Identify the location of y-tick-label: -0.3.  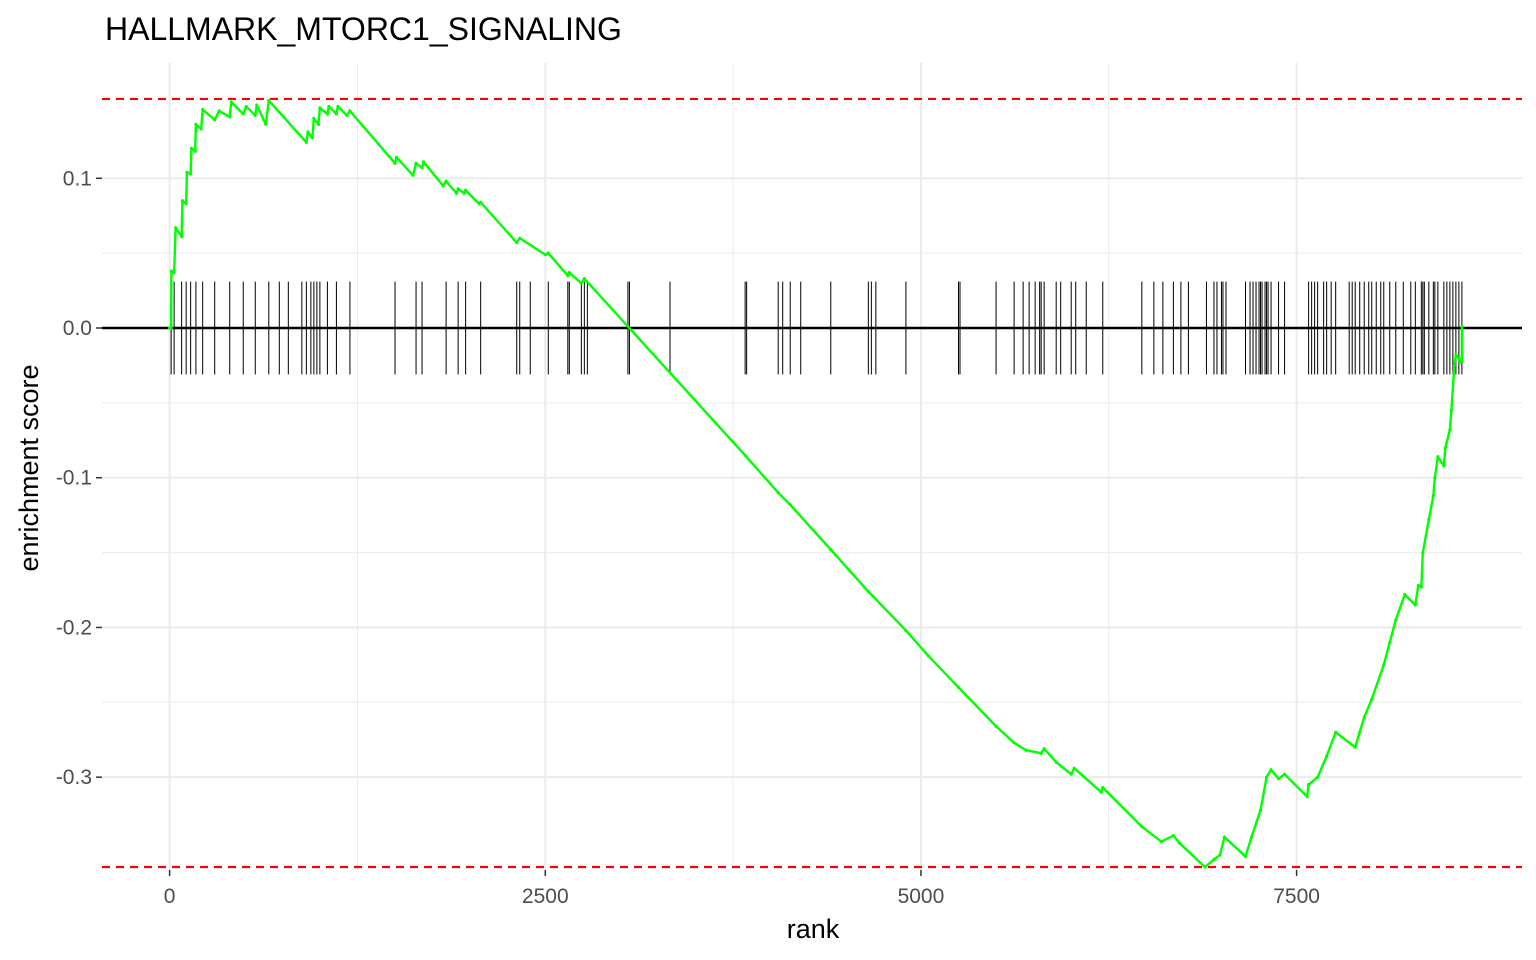
(74, 777).